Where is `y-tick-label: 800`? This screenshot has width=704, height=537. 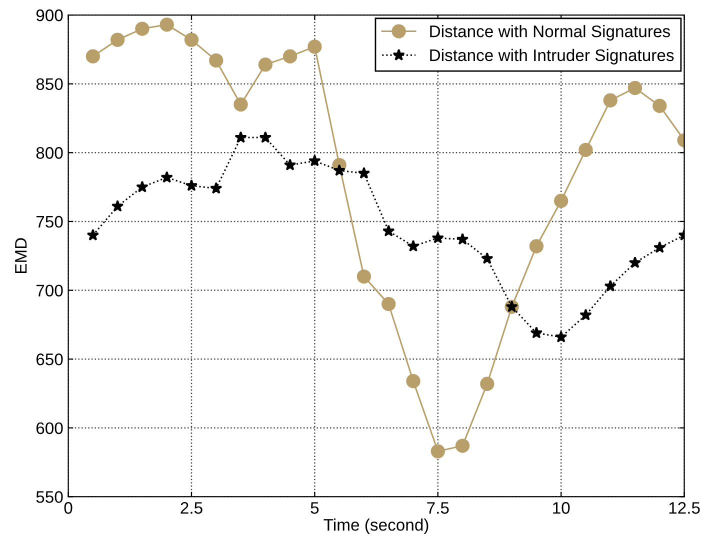 y-tick-label: 800 is located at coordinates (49, 153).